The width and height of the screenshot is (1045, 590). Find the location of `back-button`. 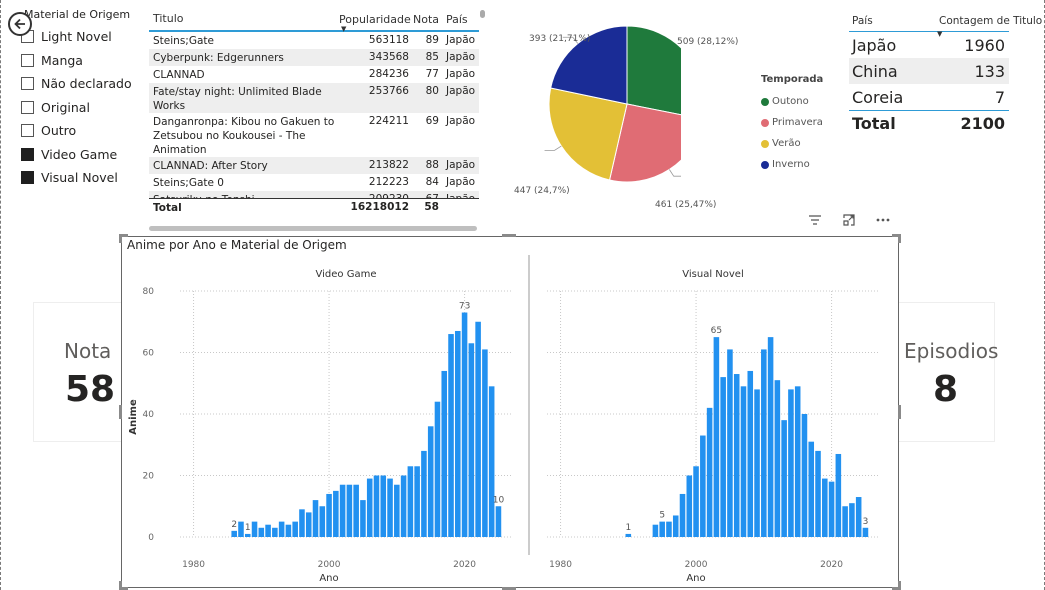

back-button is located at coordinates (20, 24).